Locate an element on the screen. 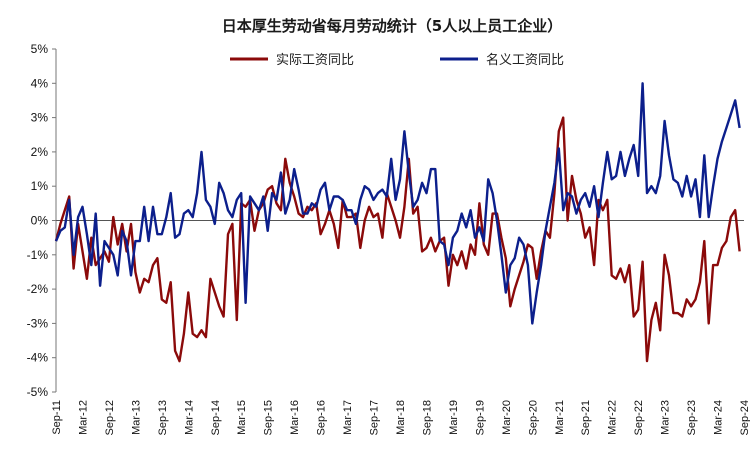 The image size is (750, 462). x-tick-label: Mar-20 is located at coordinates (507, 417).